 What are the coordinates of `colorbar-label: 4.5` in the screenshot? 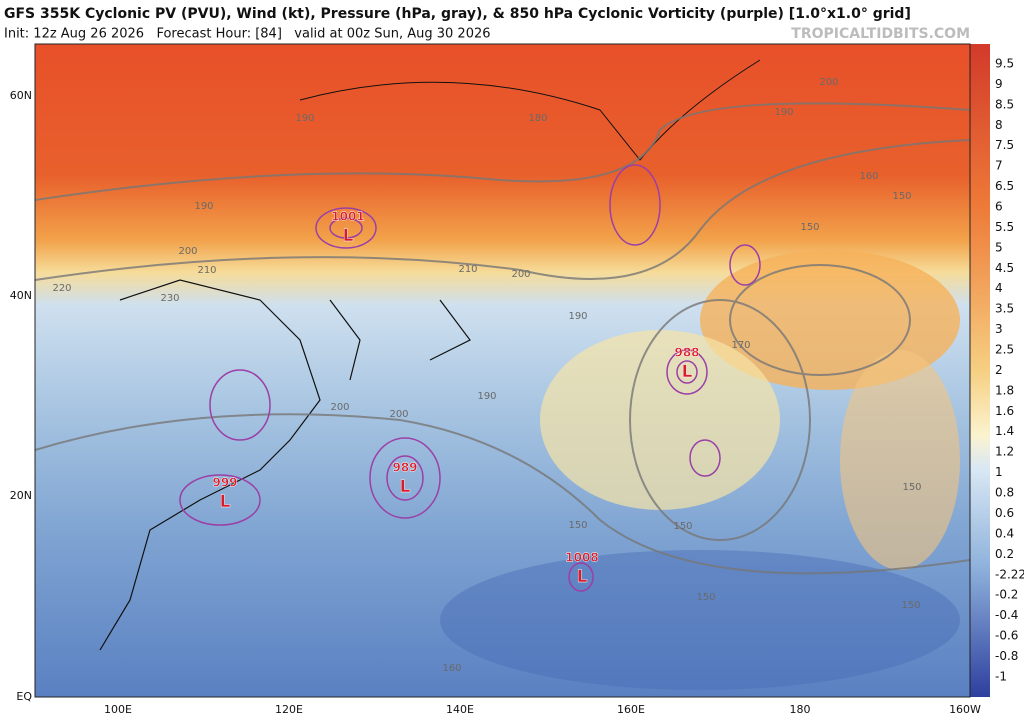 It's located at (1004, 268).